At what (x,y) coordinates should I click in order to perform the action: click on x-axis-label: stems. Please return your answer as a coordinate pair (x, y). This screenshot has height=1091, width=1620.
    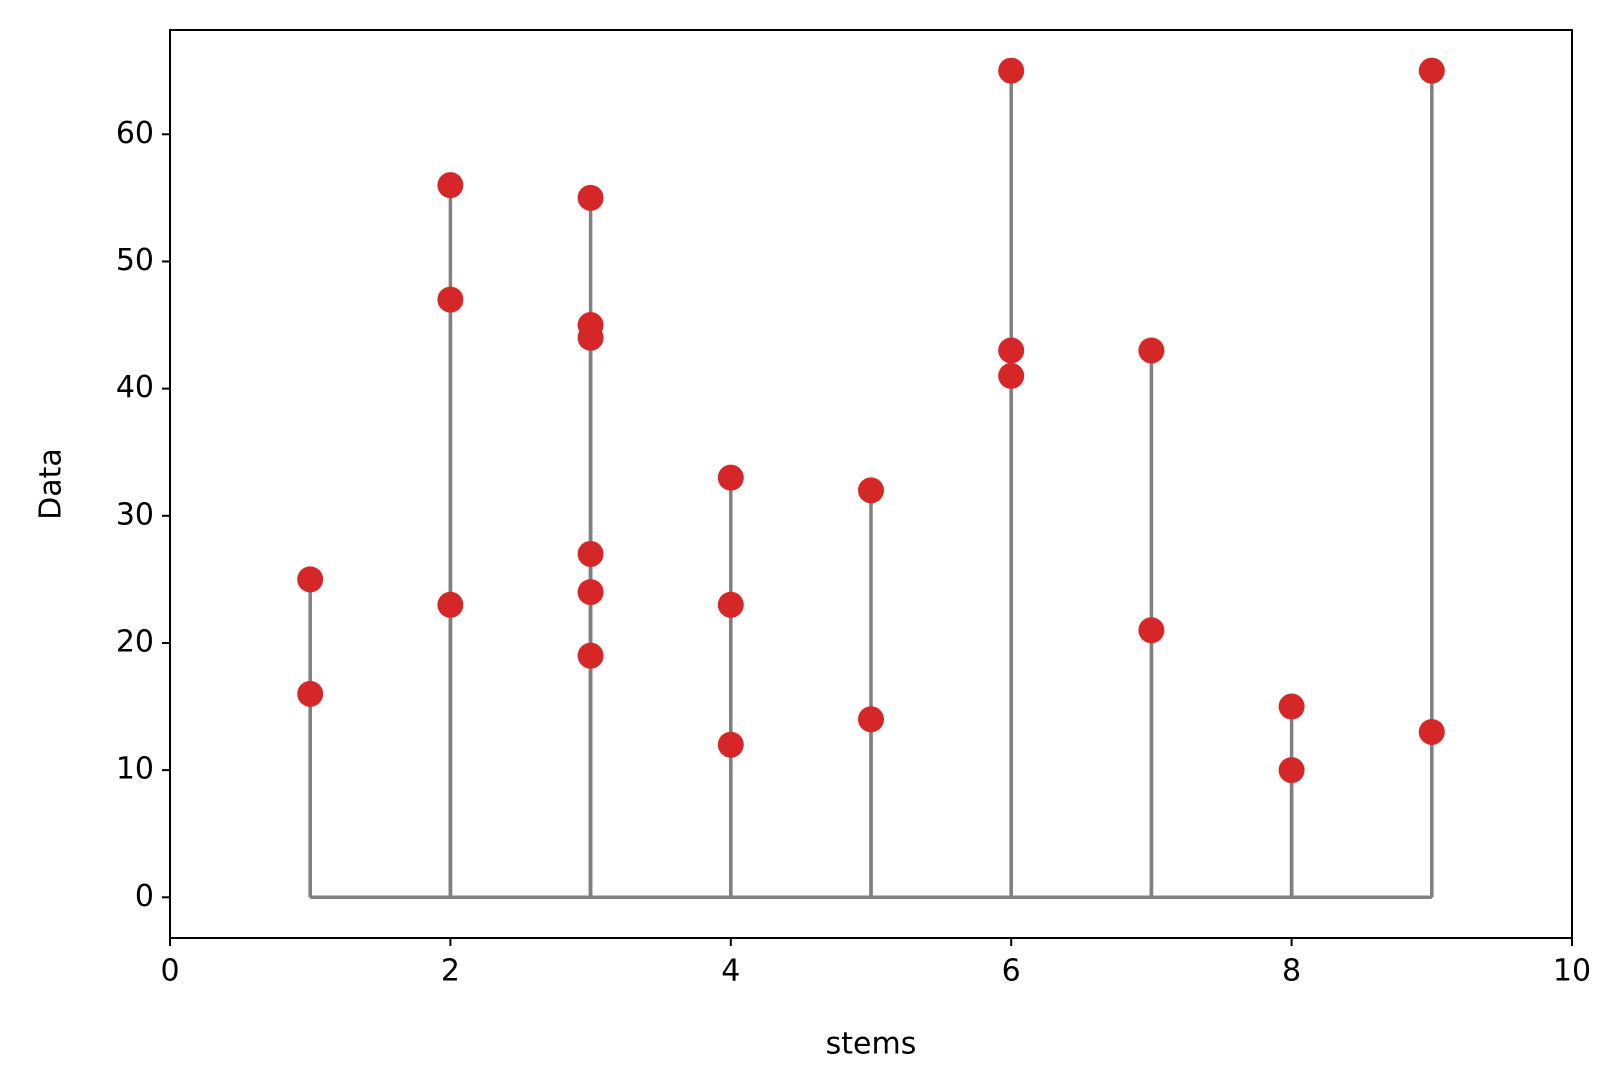
    Looking at the image, I should click on (871, 1044).